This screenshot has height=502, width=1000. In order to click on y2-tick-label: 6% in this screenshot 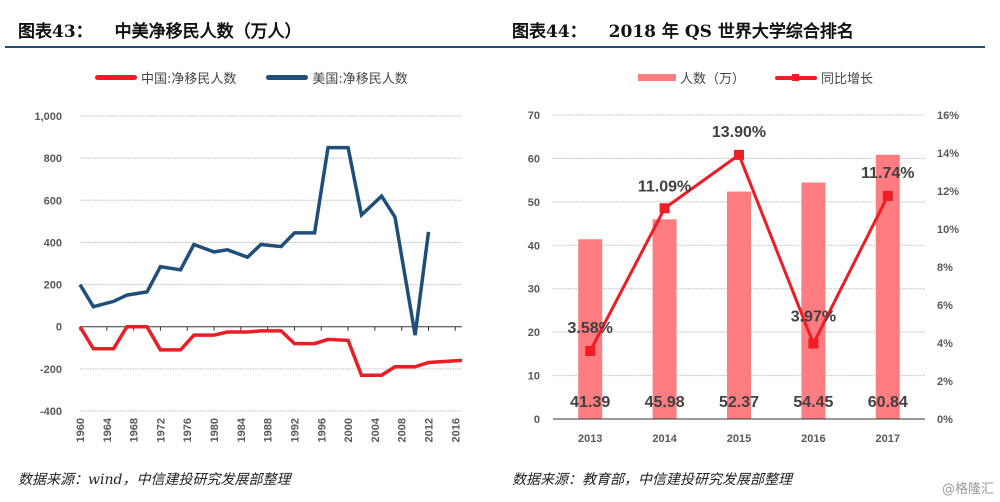, I will do `click(945, 306)`.